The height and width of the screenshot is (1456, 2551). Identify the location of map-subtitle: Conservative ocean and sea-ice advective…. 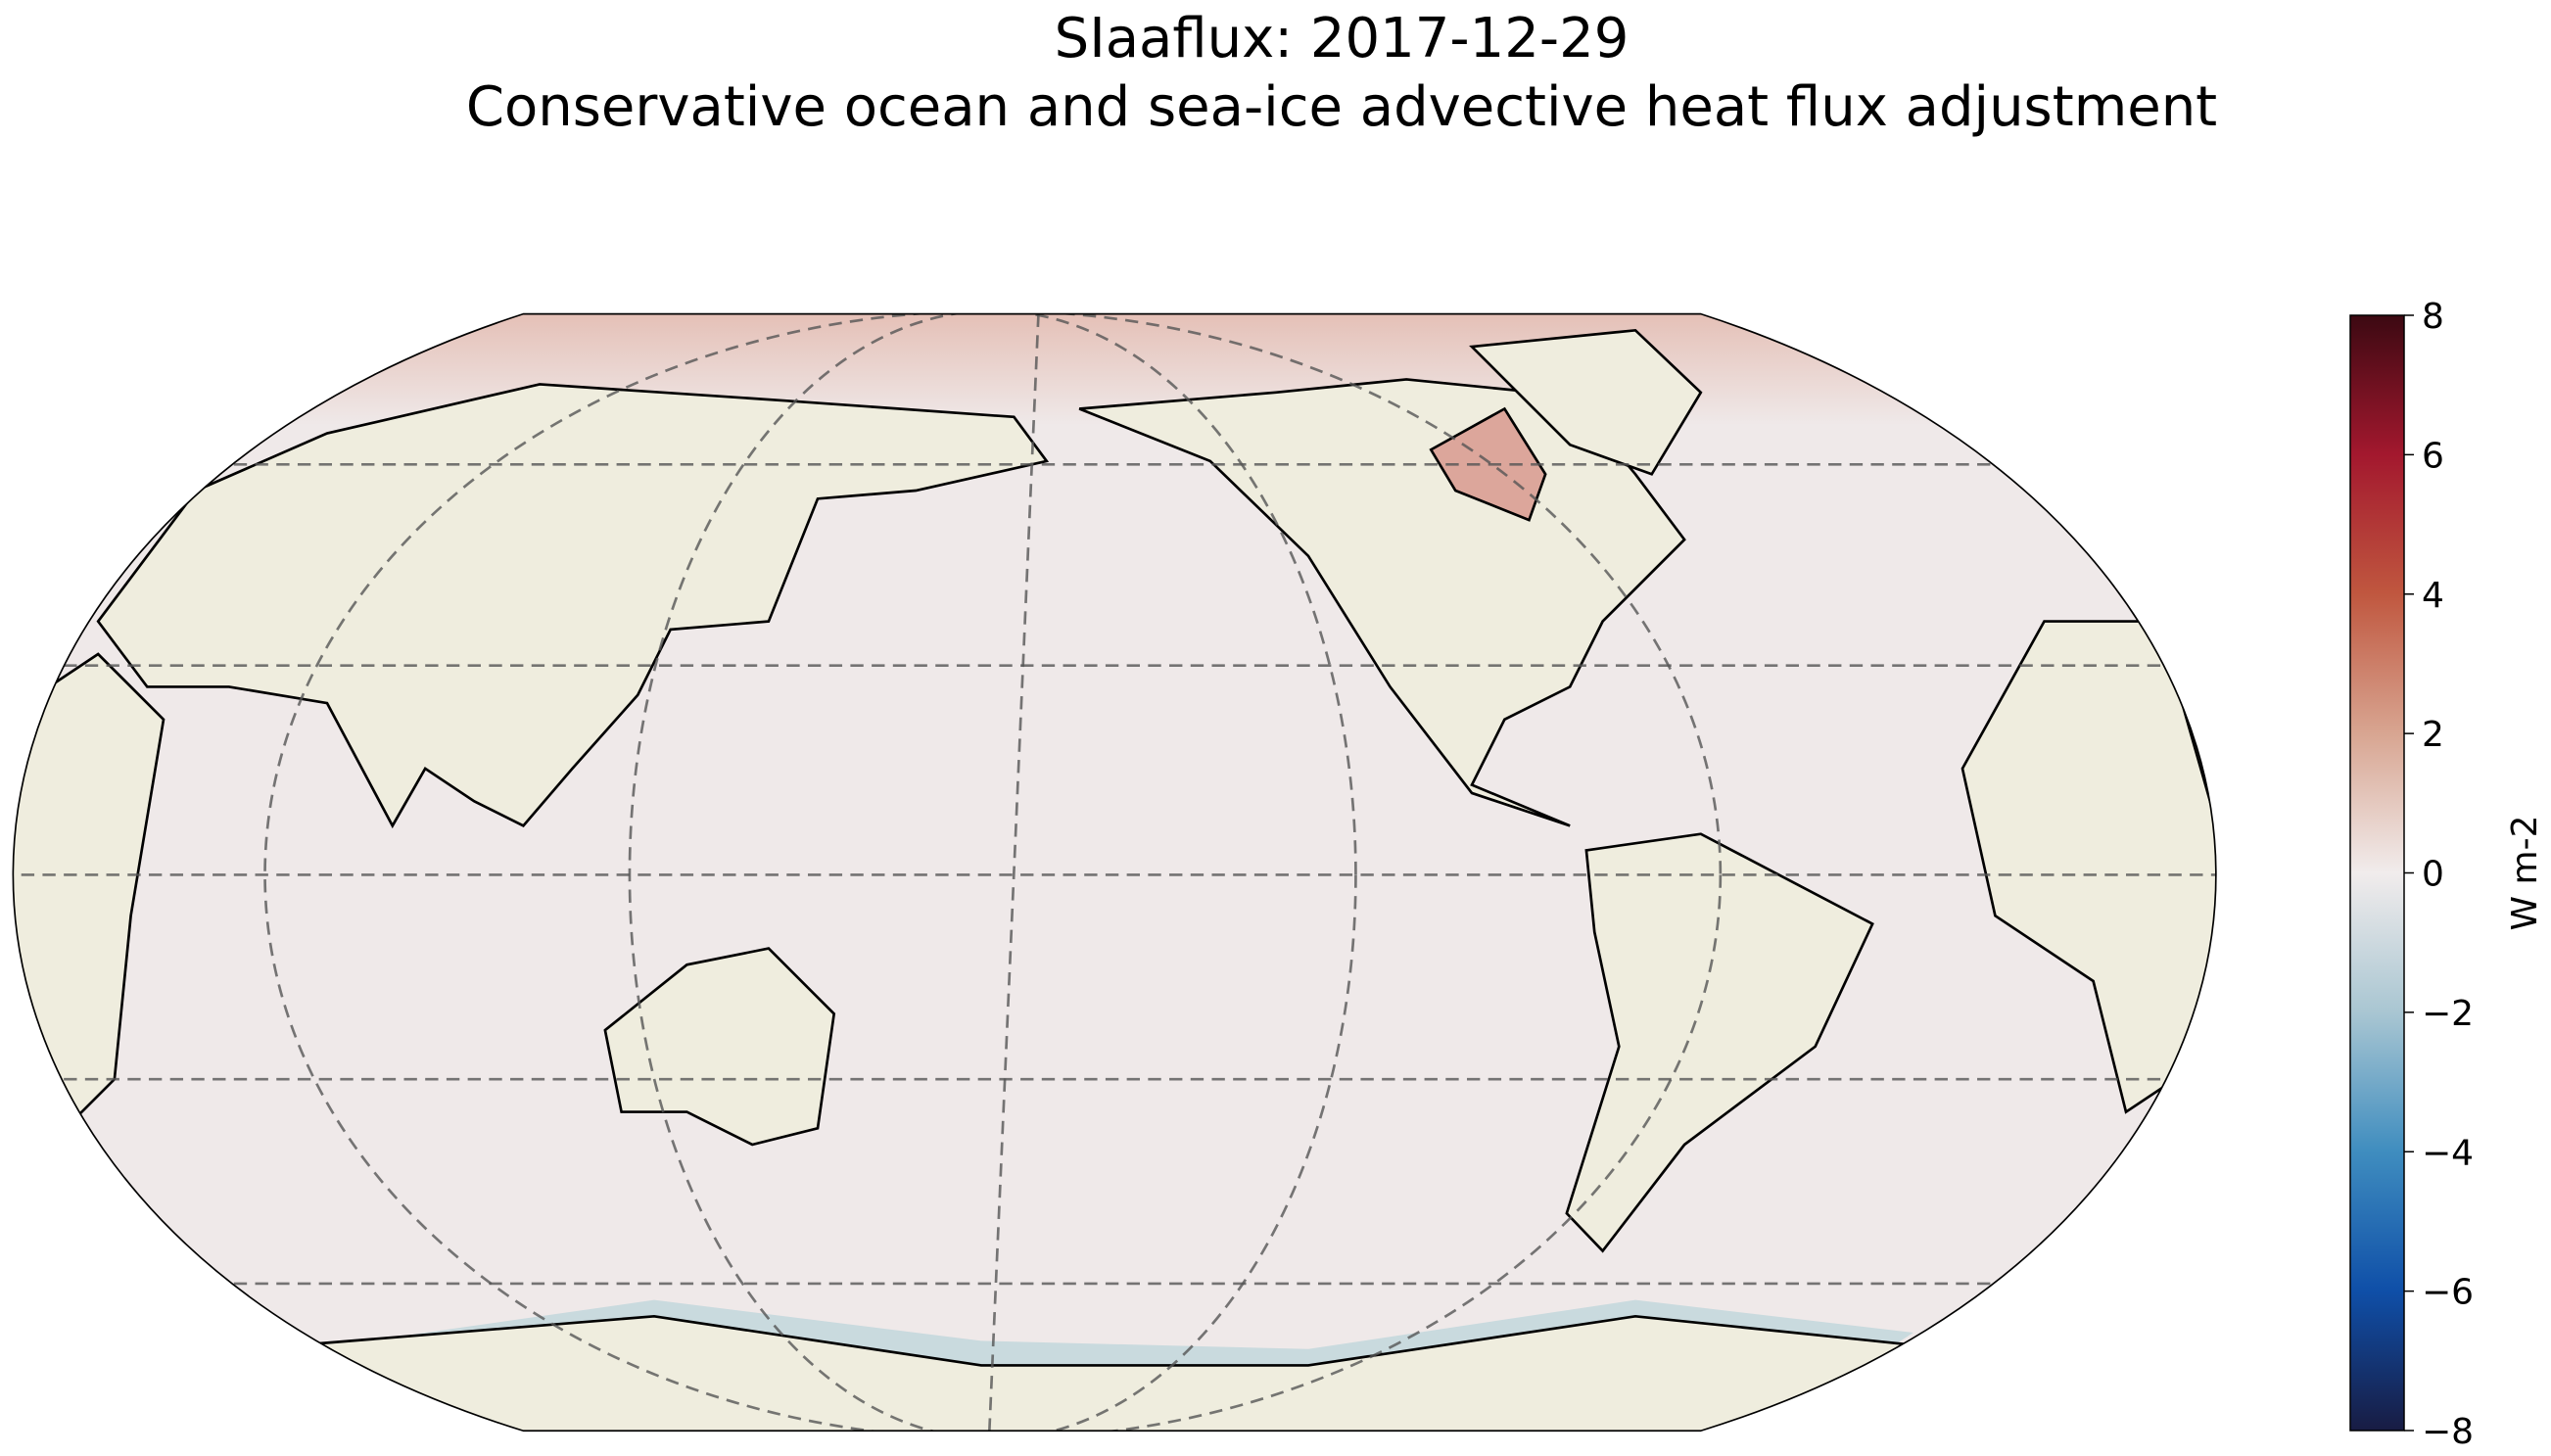
(1341, 107).